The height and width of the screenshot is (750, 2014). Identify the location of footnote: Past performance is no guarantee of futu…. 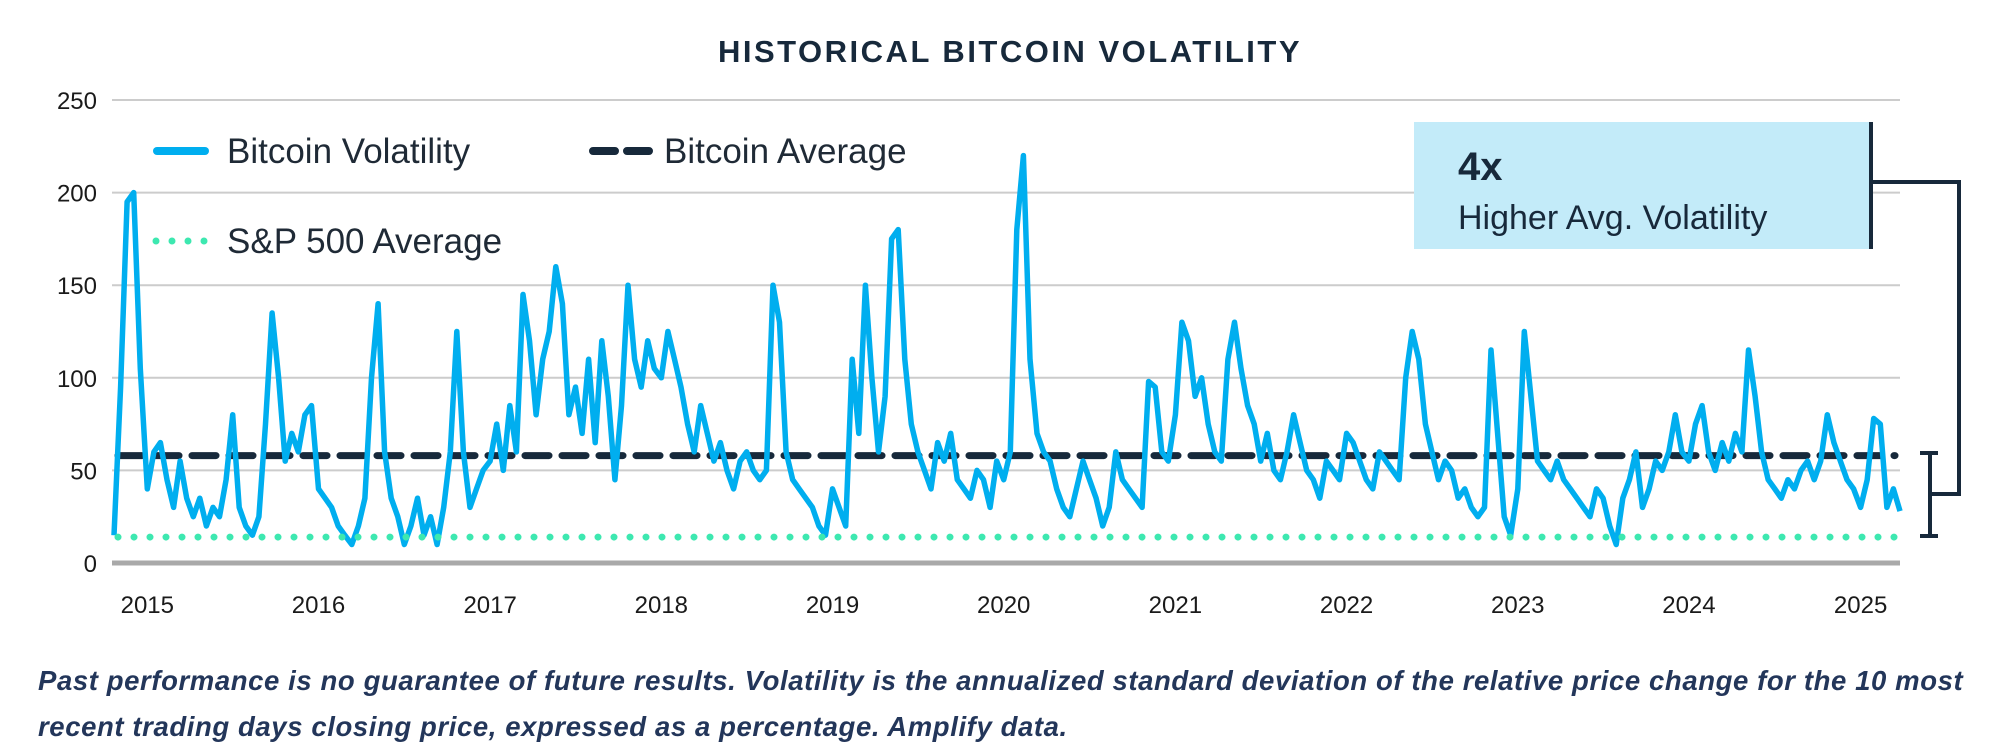
(1001, 703).